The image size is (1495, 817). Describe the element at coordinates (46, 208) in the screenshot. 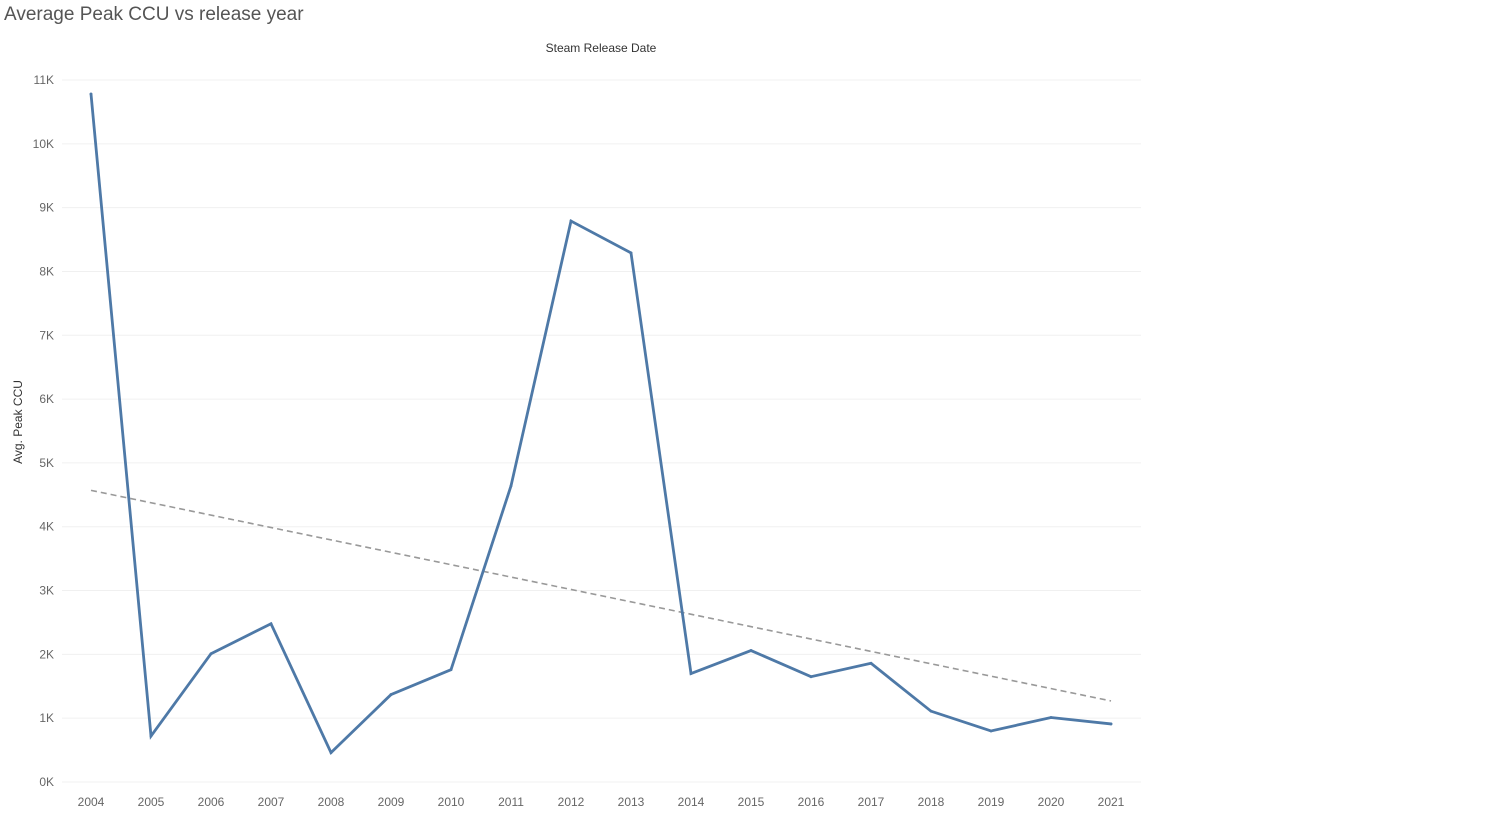

I see `y-tick-label: 9K` at that location.